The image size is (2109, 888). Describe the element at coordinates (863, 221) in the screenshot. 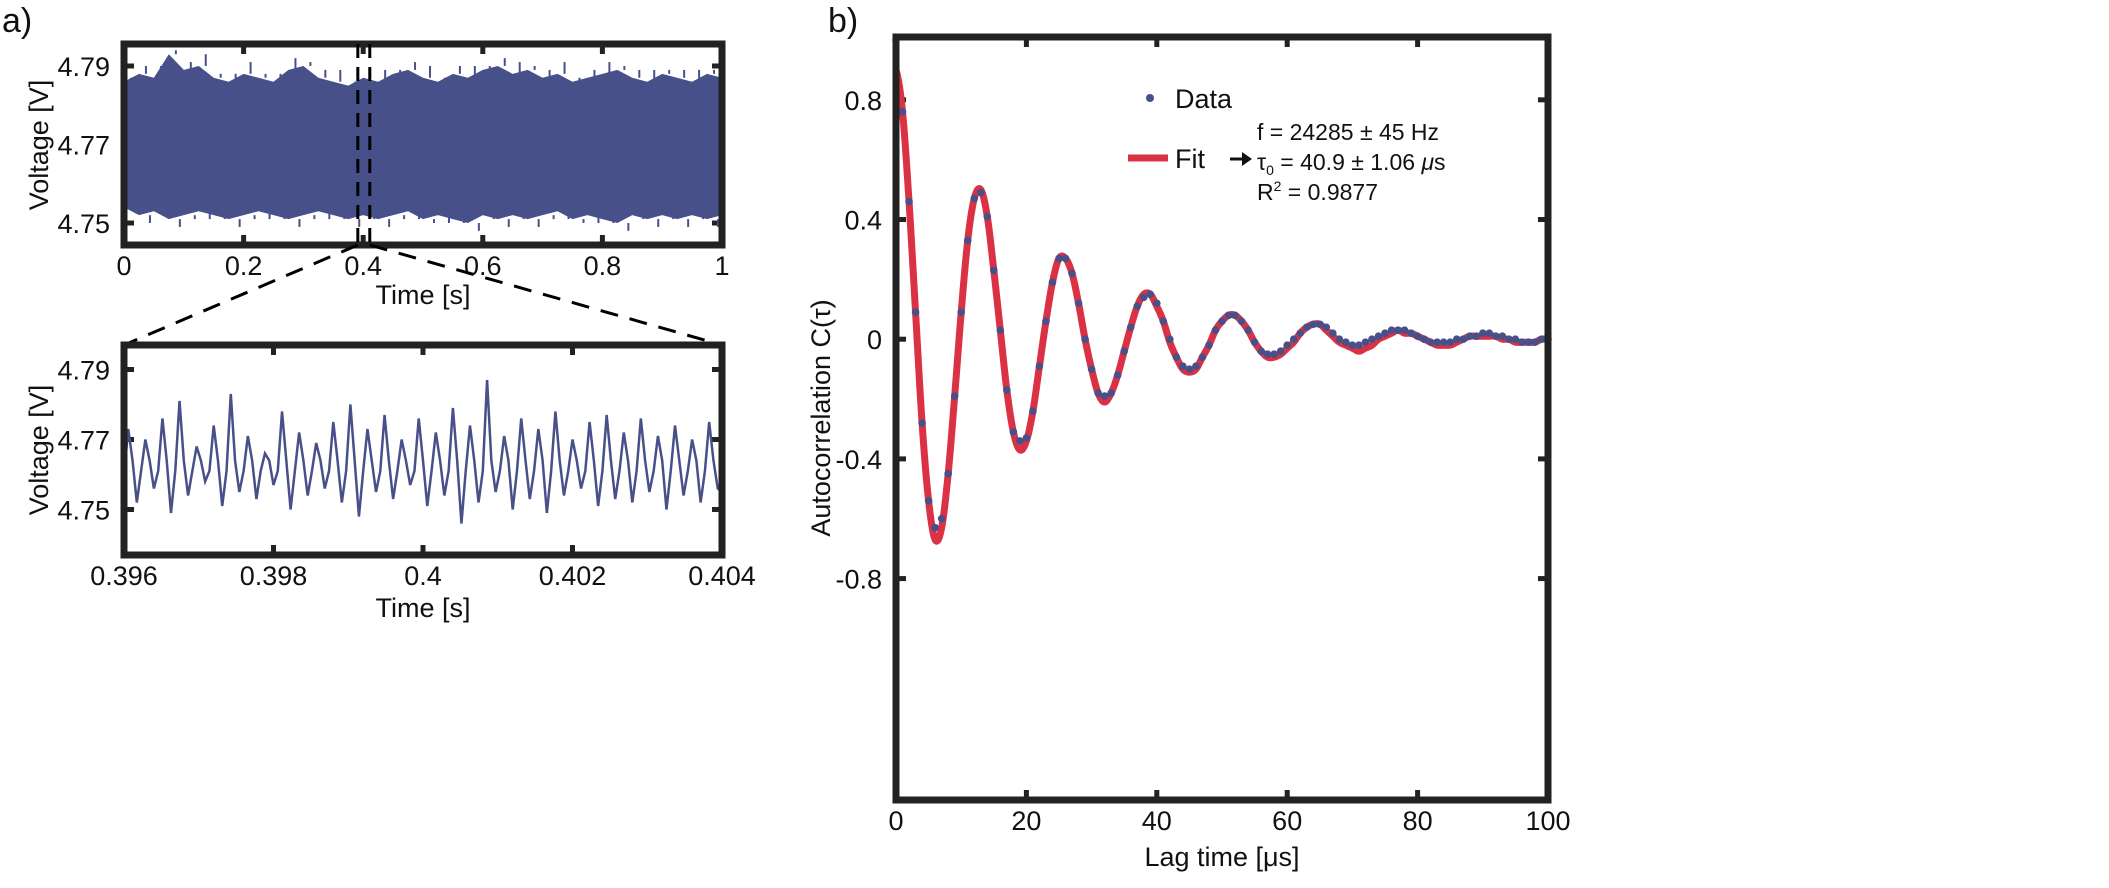

I see `y-tick-label: 0.4` at that location.